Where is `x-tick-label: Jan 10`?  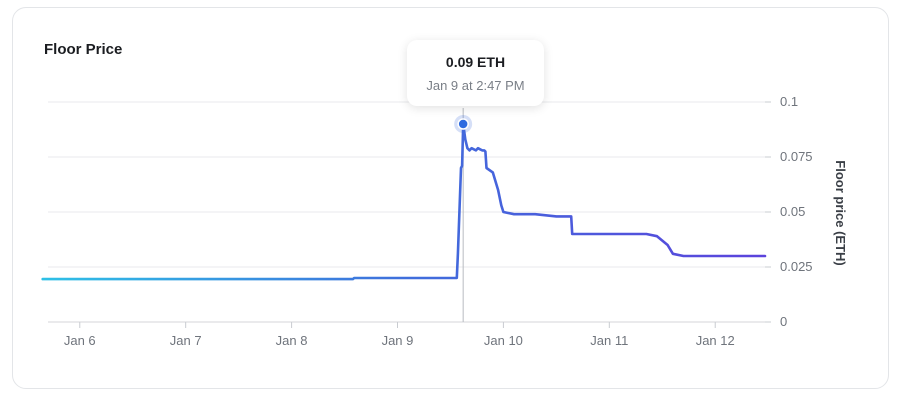 x-tick-label: Jan 10 is located at coordinates (503, 340).